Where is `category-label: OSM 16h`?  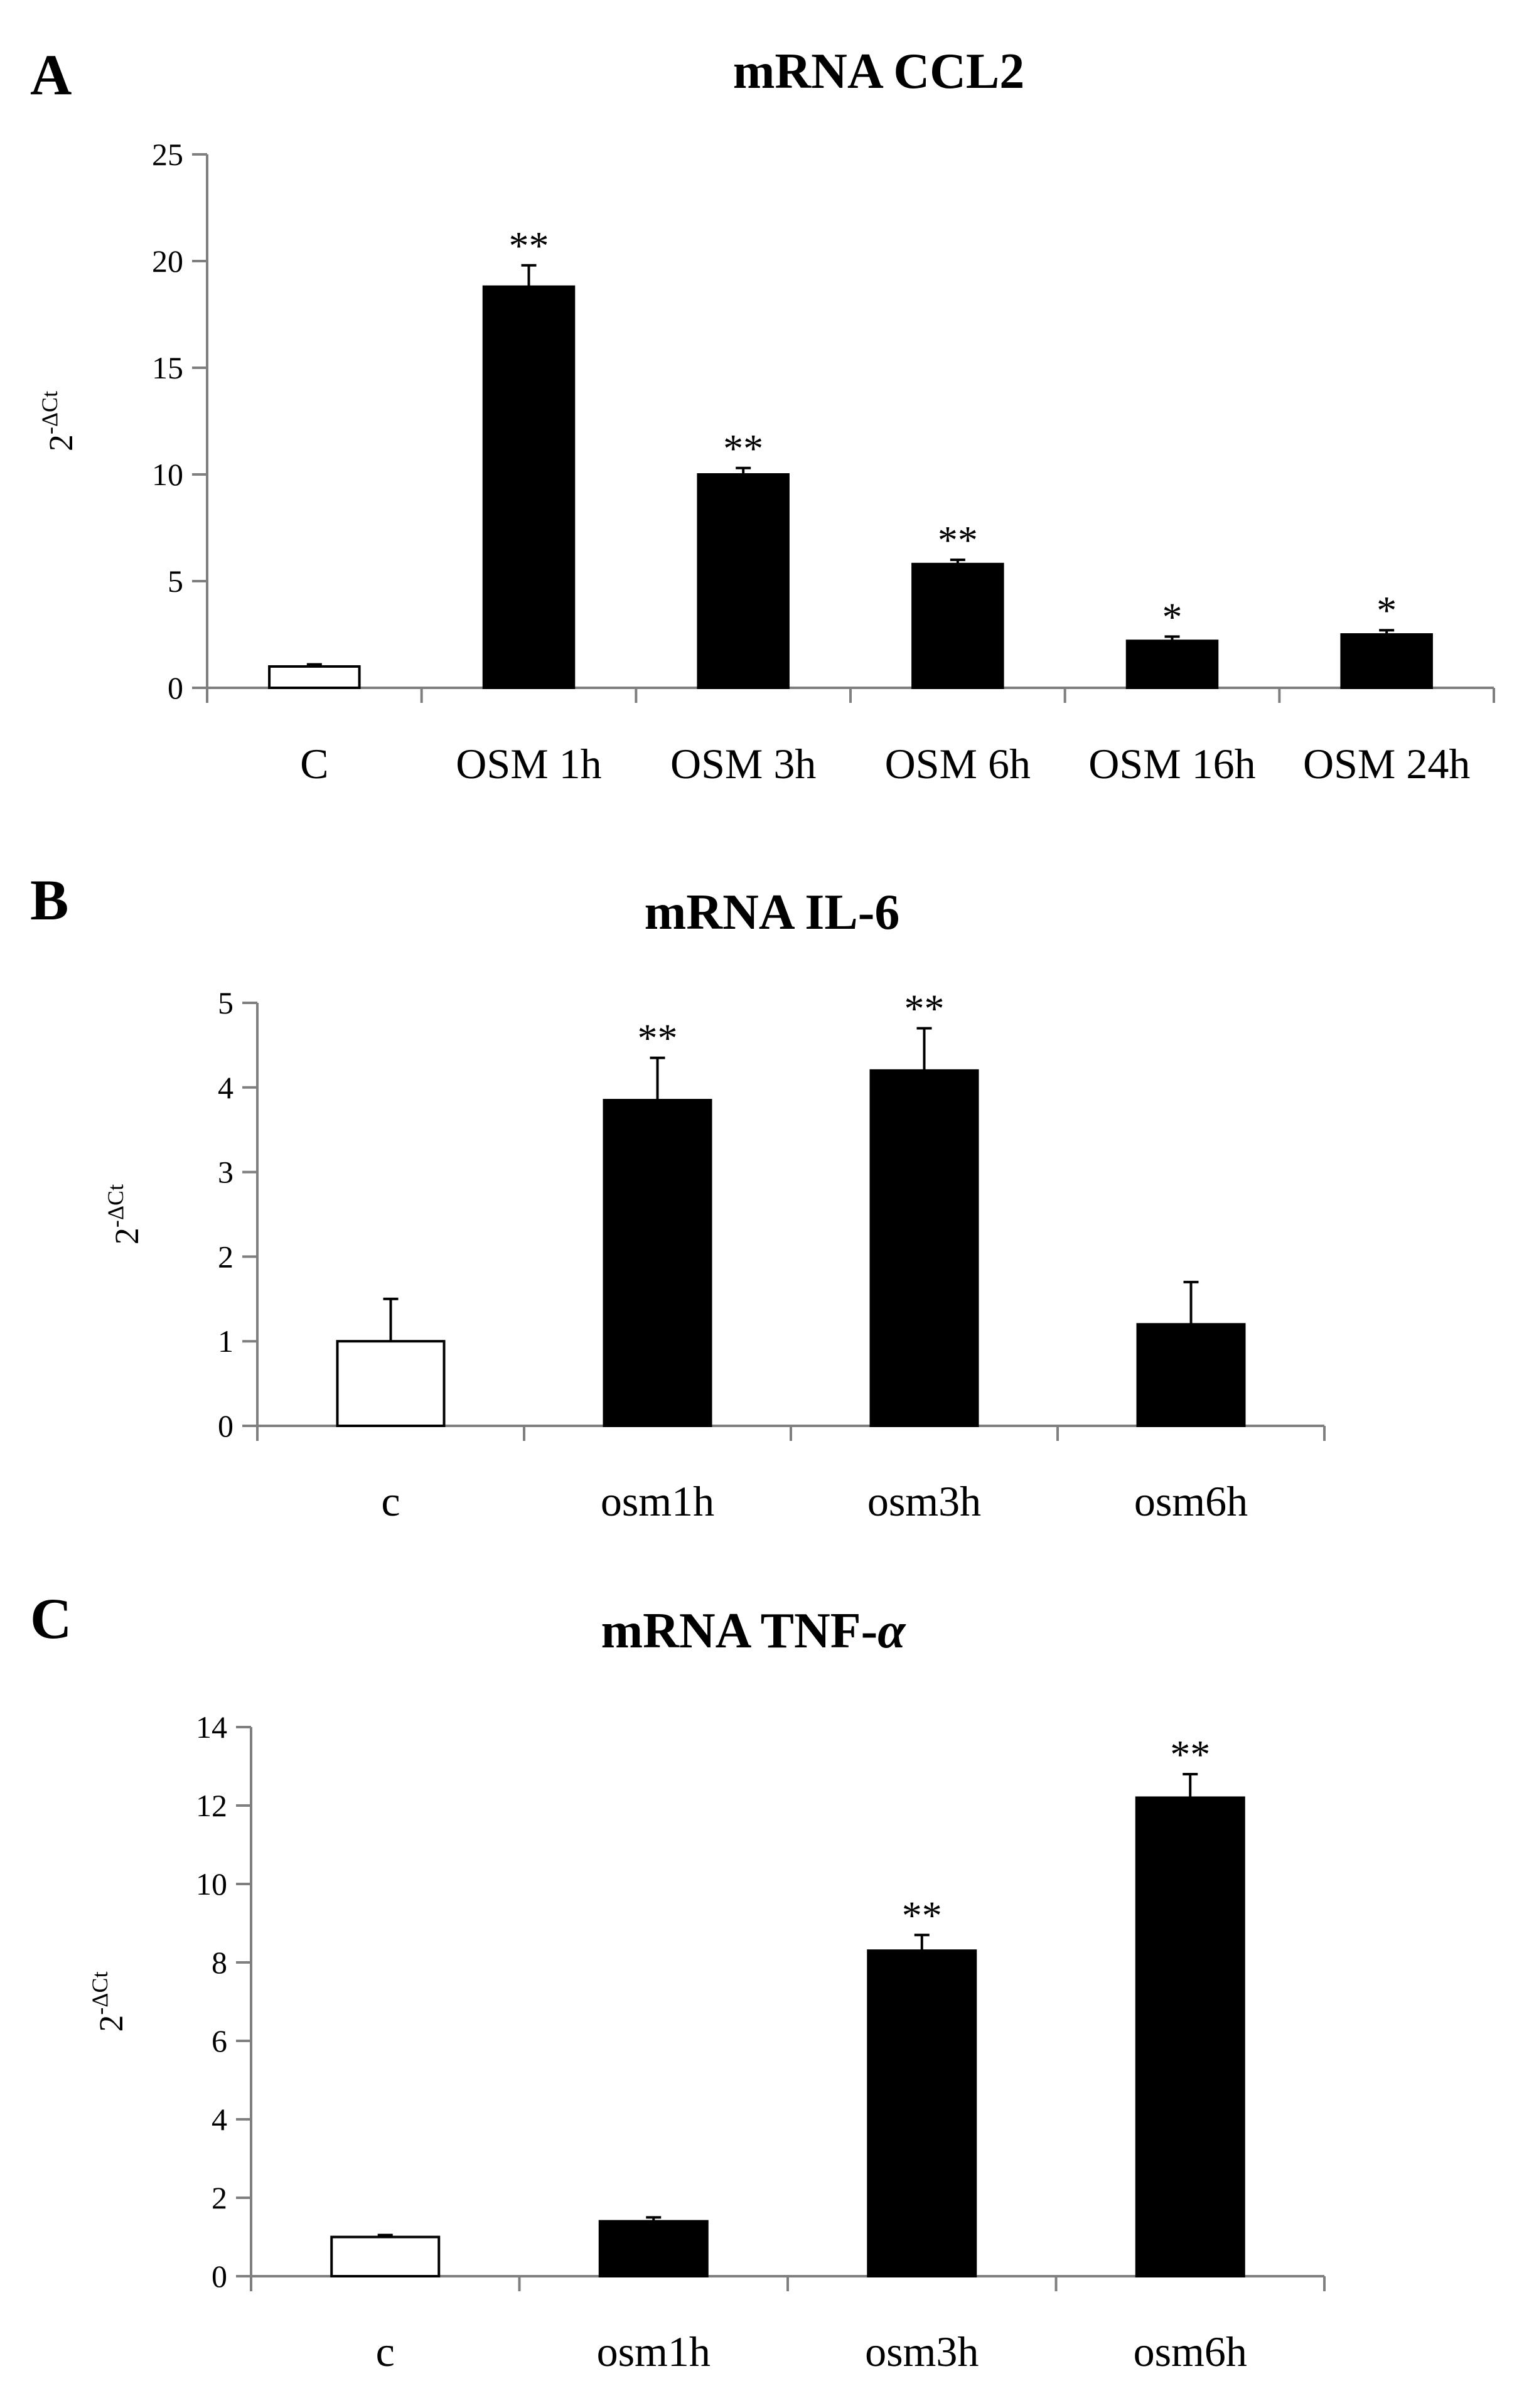 category-label: OSM 16h is located at coordinates (1171, 764).